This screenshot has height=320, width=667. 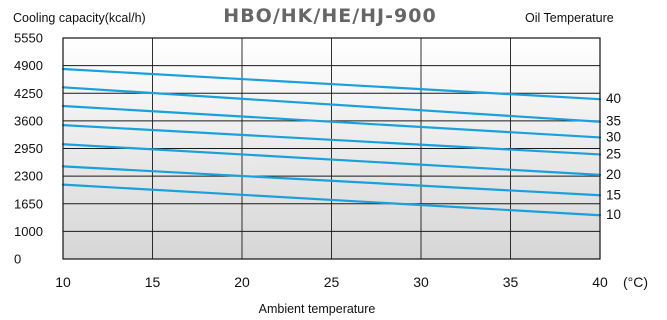 I want to click on series-label-35: 35, so click(x=613, y=121).